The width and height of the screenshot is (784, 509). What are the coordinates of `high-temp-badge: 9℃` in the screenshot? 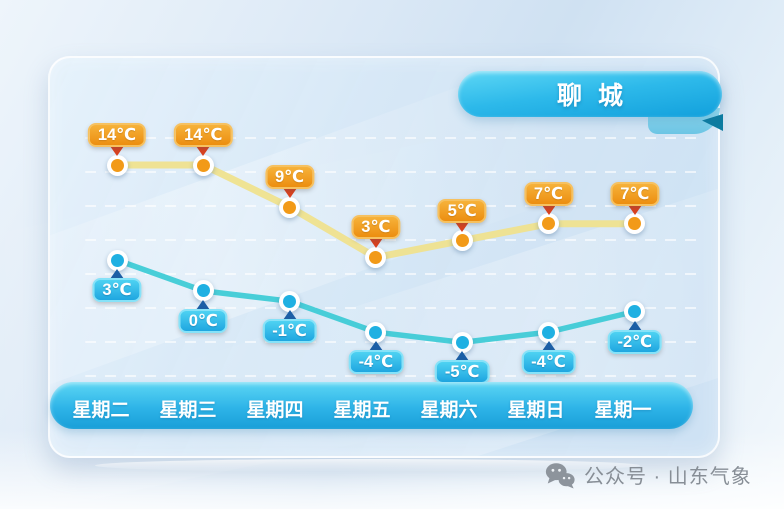 It's located at (290, 177).